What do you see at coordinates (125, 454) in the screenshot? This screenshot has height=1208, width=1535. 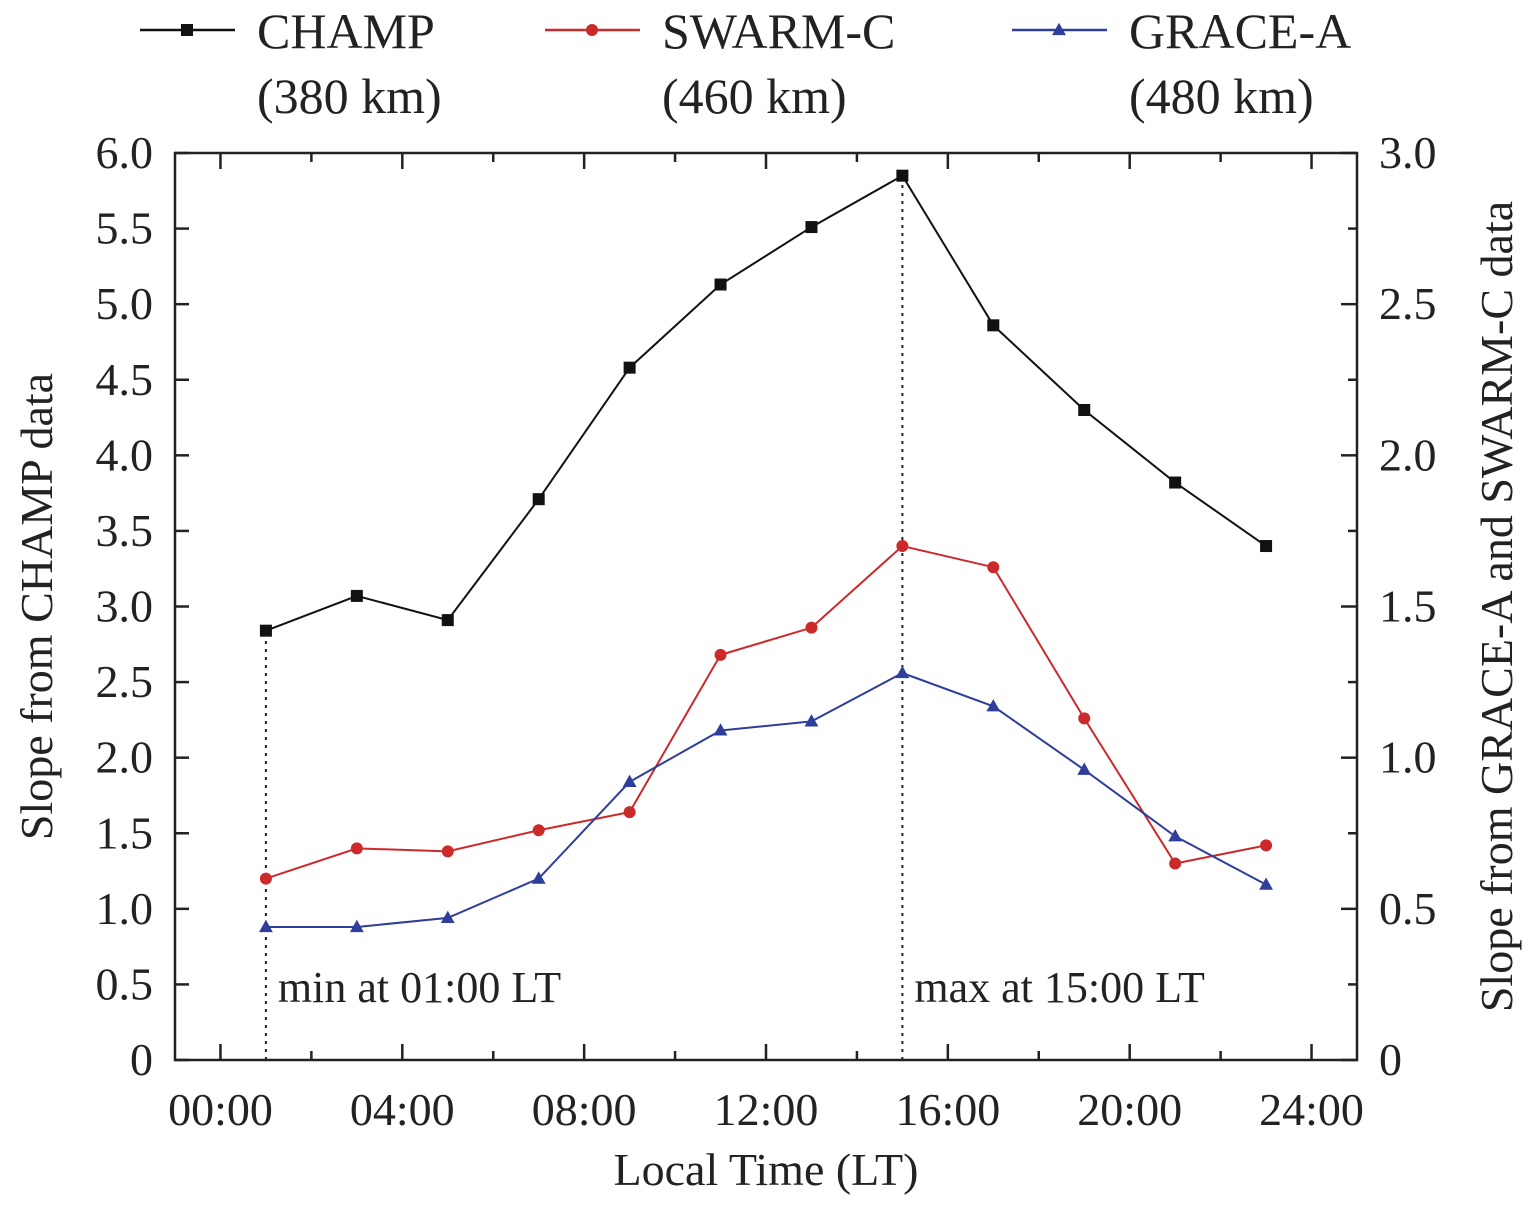 I see `y-left-tick-label: 4.0` at bounding box center [125, 454].